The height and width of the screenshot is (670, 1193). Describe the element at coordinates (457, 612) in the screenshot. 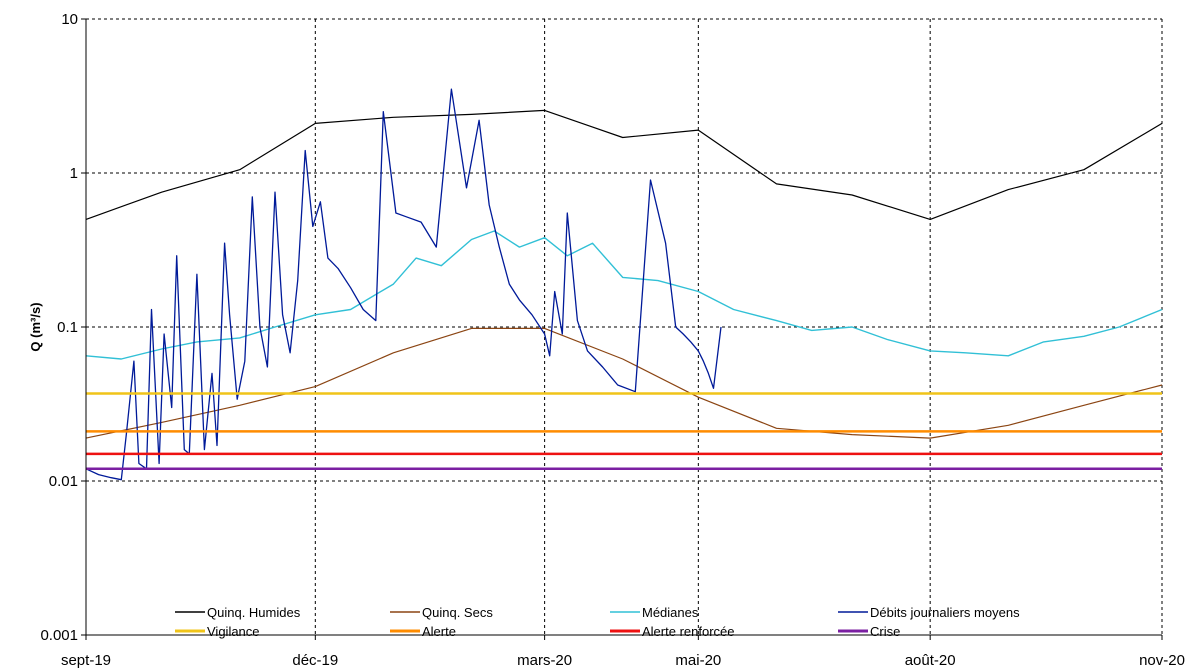

I see `legend-quinq-secs-label: Quinq. Secs` at that location.